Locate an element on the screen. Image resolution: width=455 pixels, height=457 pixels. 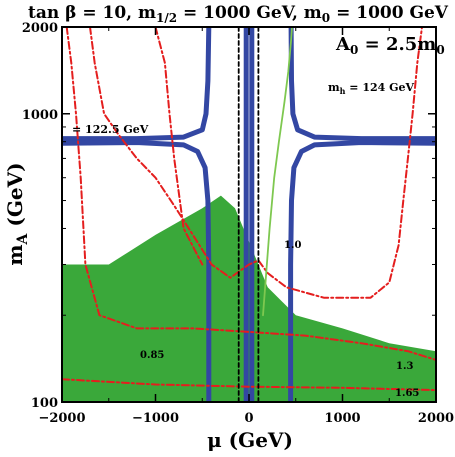
mh-right-label: mh = 124 GeV is located at coordinates (371, 88).